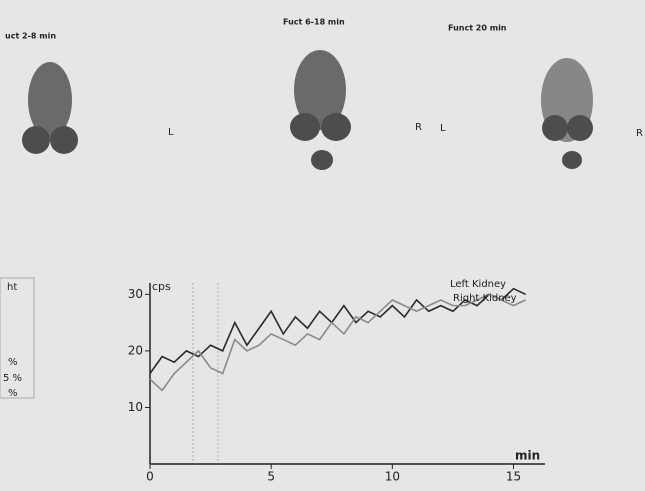 The height and width of the screenshot is (491, 645). Describe the element at coordinates (271, 477) in the screenshot. I see `x-tick-label: 5` at that location.